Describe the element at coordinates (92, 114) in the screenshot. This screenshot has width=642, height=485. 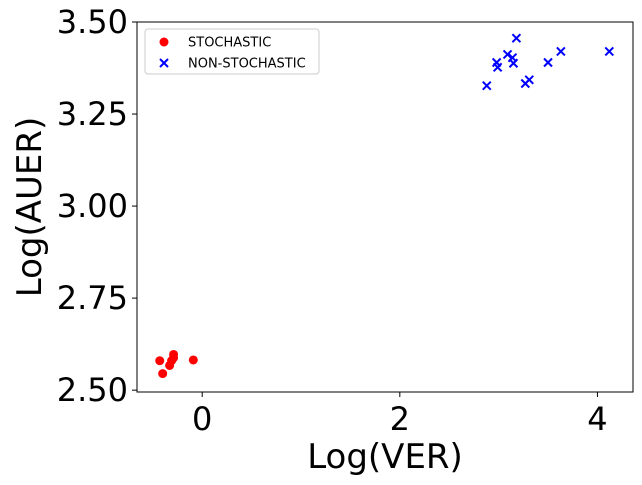
I see `y-tick-label: 3.25` at that location.